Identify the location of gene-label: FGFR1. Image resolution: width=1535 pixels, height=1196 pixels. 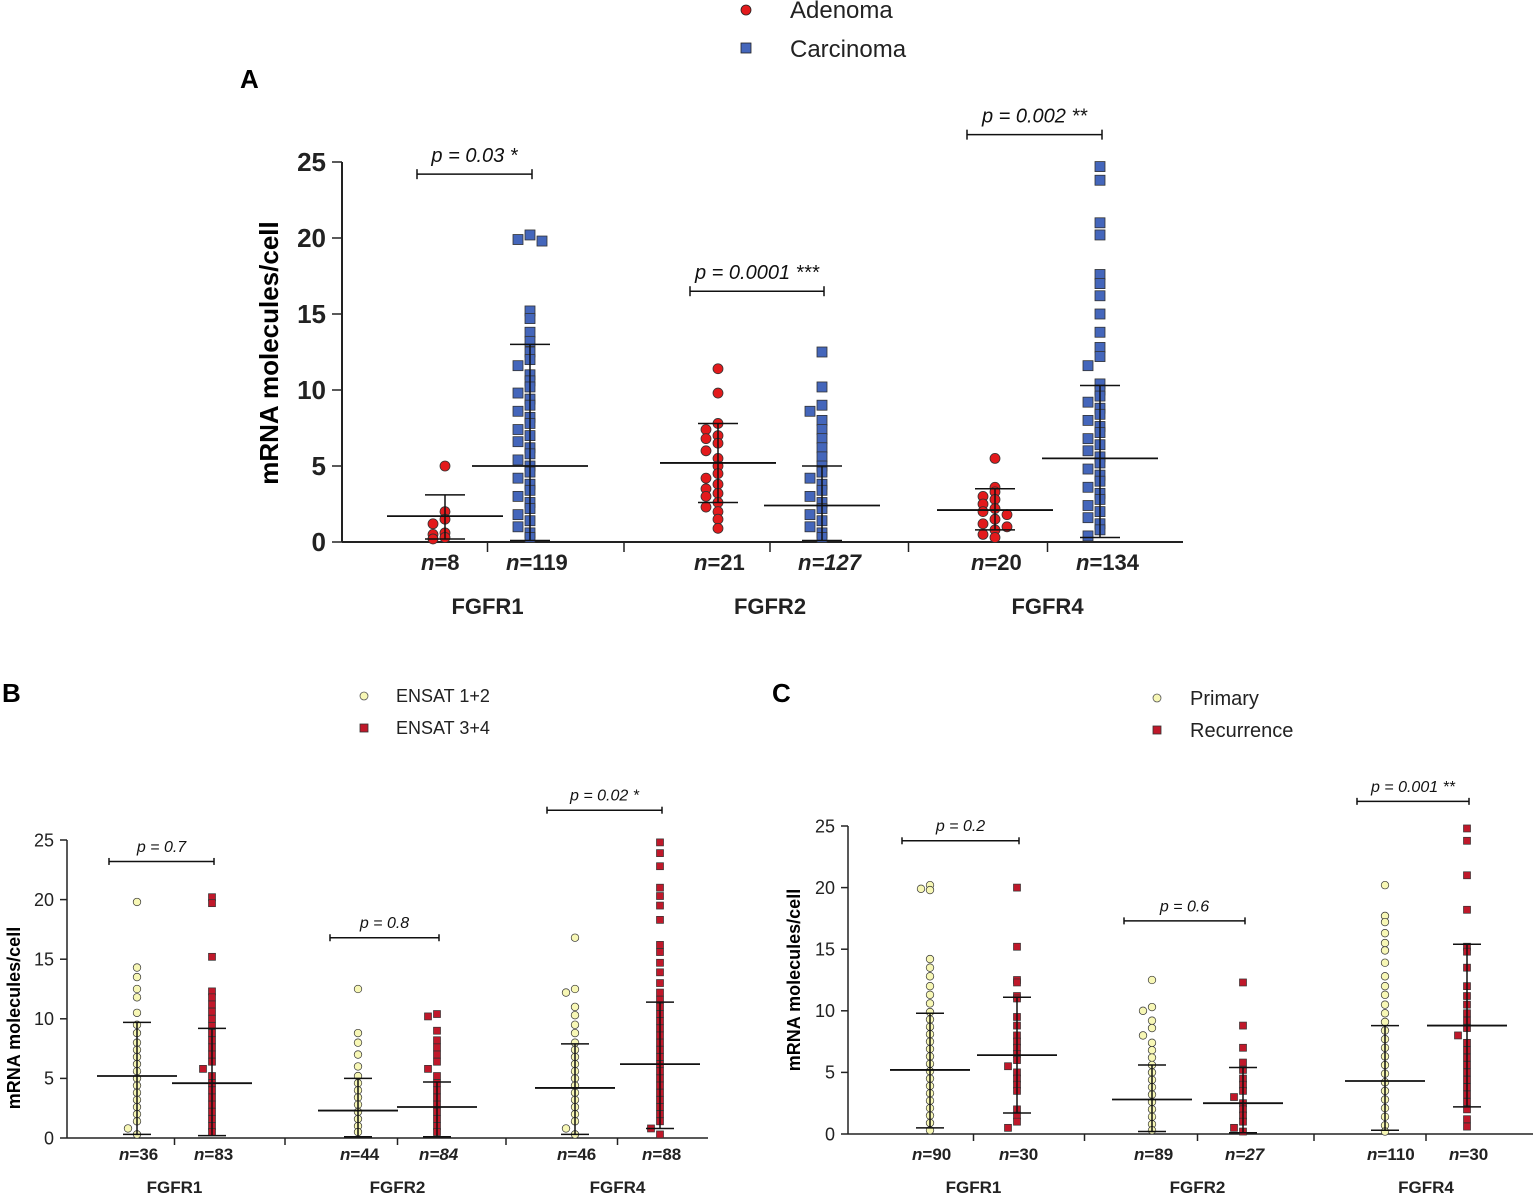
(175, 1187).